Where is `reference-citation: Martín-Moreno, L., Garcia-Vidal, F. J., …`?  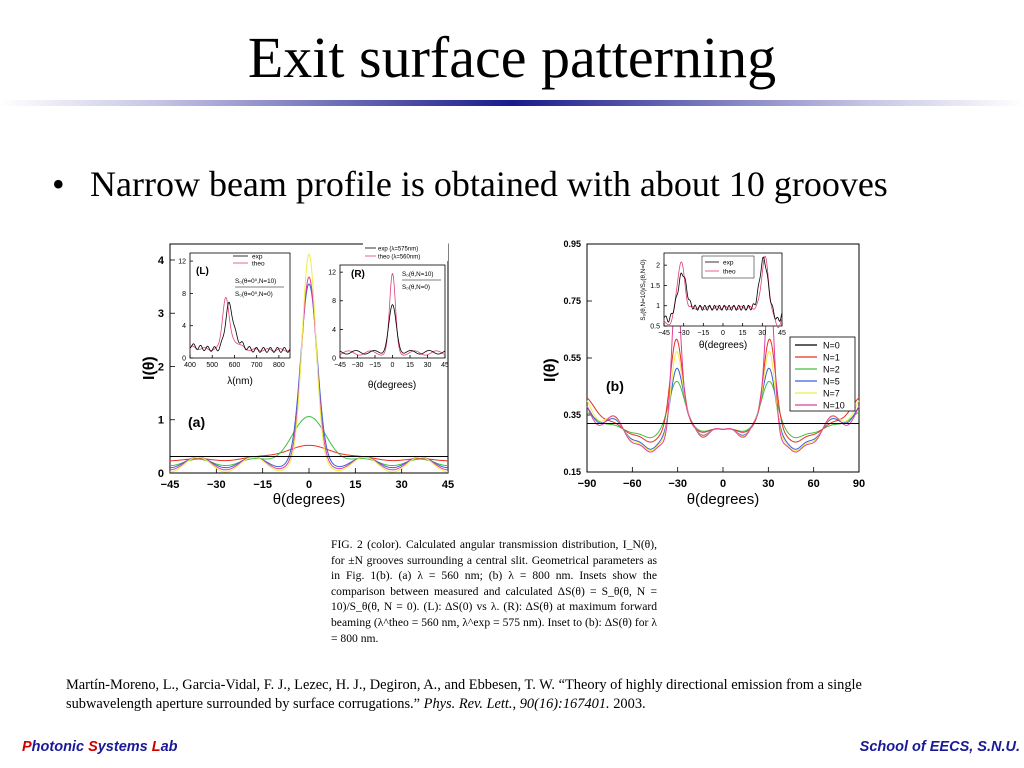 reference-citation: Martín-Moreno, L., Garcia-Vidal, F. J., … is located at coordinates (506, 695).